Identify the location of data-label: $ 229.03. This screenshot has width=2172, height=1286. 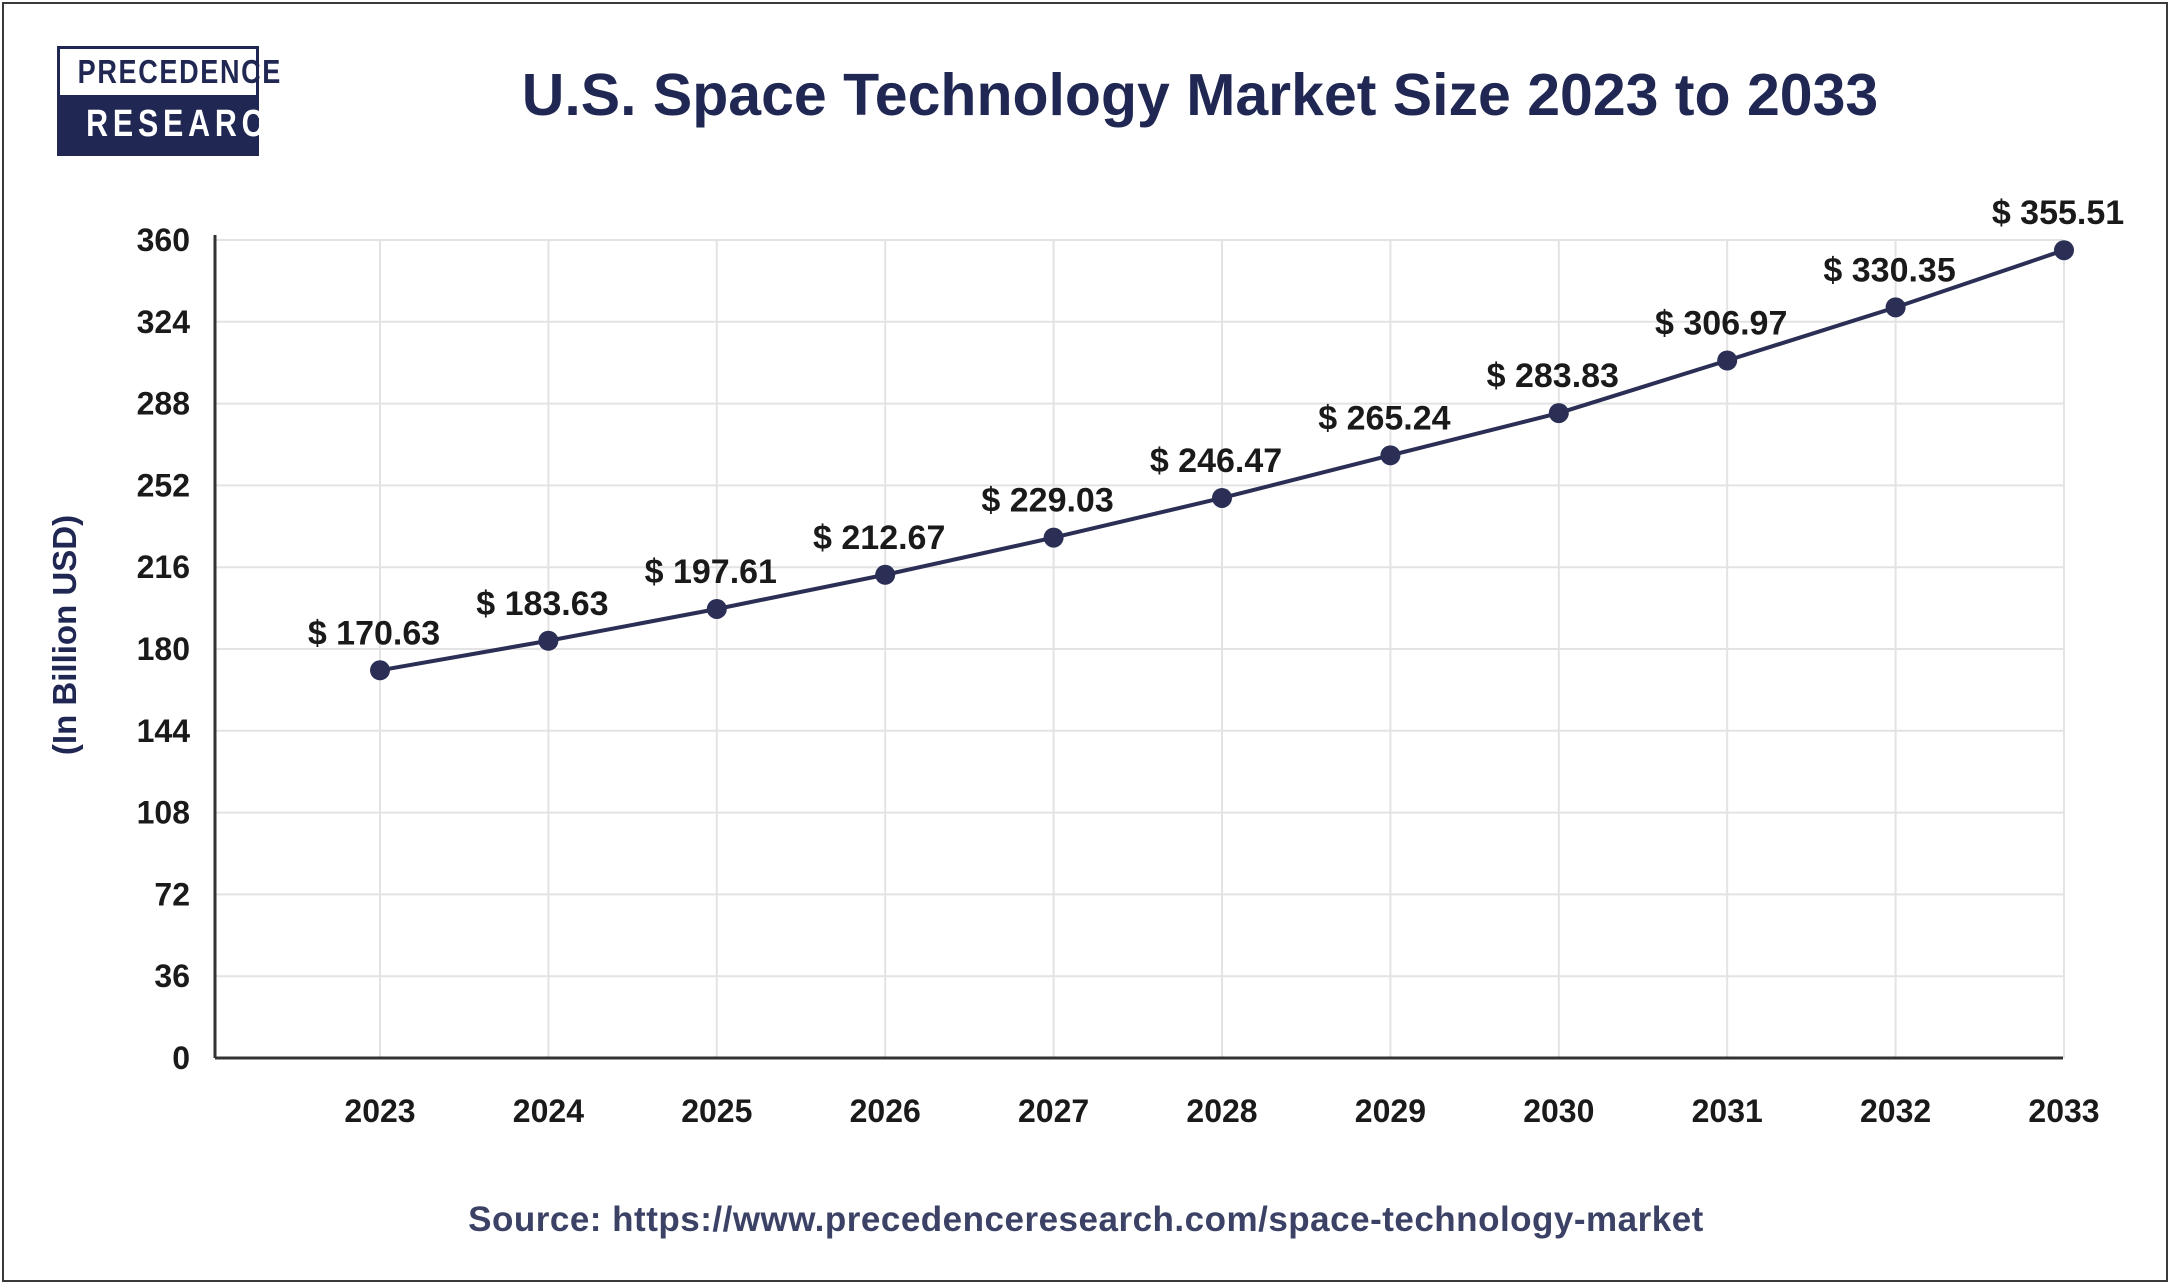
(1047, 501).